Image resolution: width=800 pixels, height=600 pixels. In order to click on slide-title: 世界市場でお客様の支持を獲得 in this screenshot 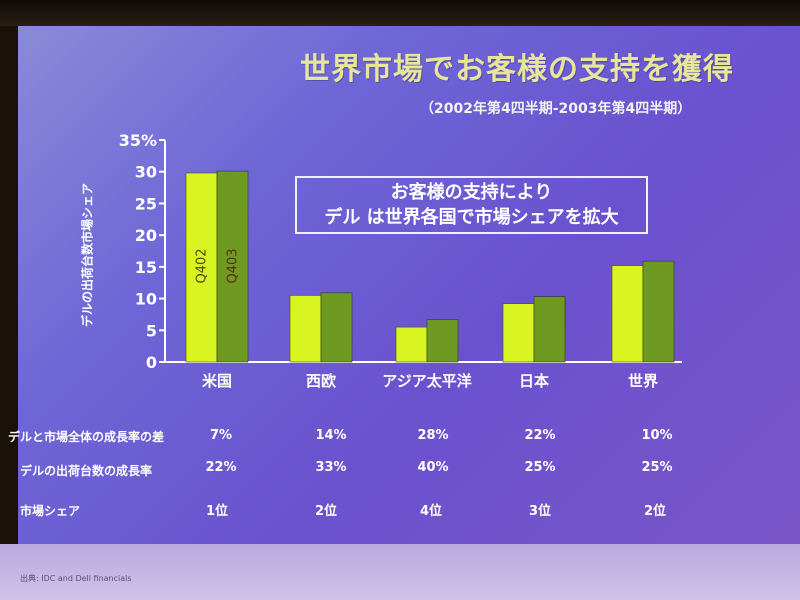, I will do `click(517, 69)`.